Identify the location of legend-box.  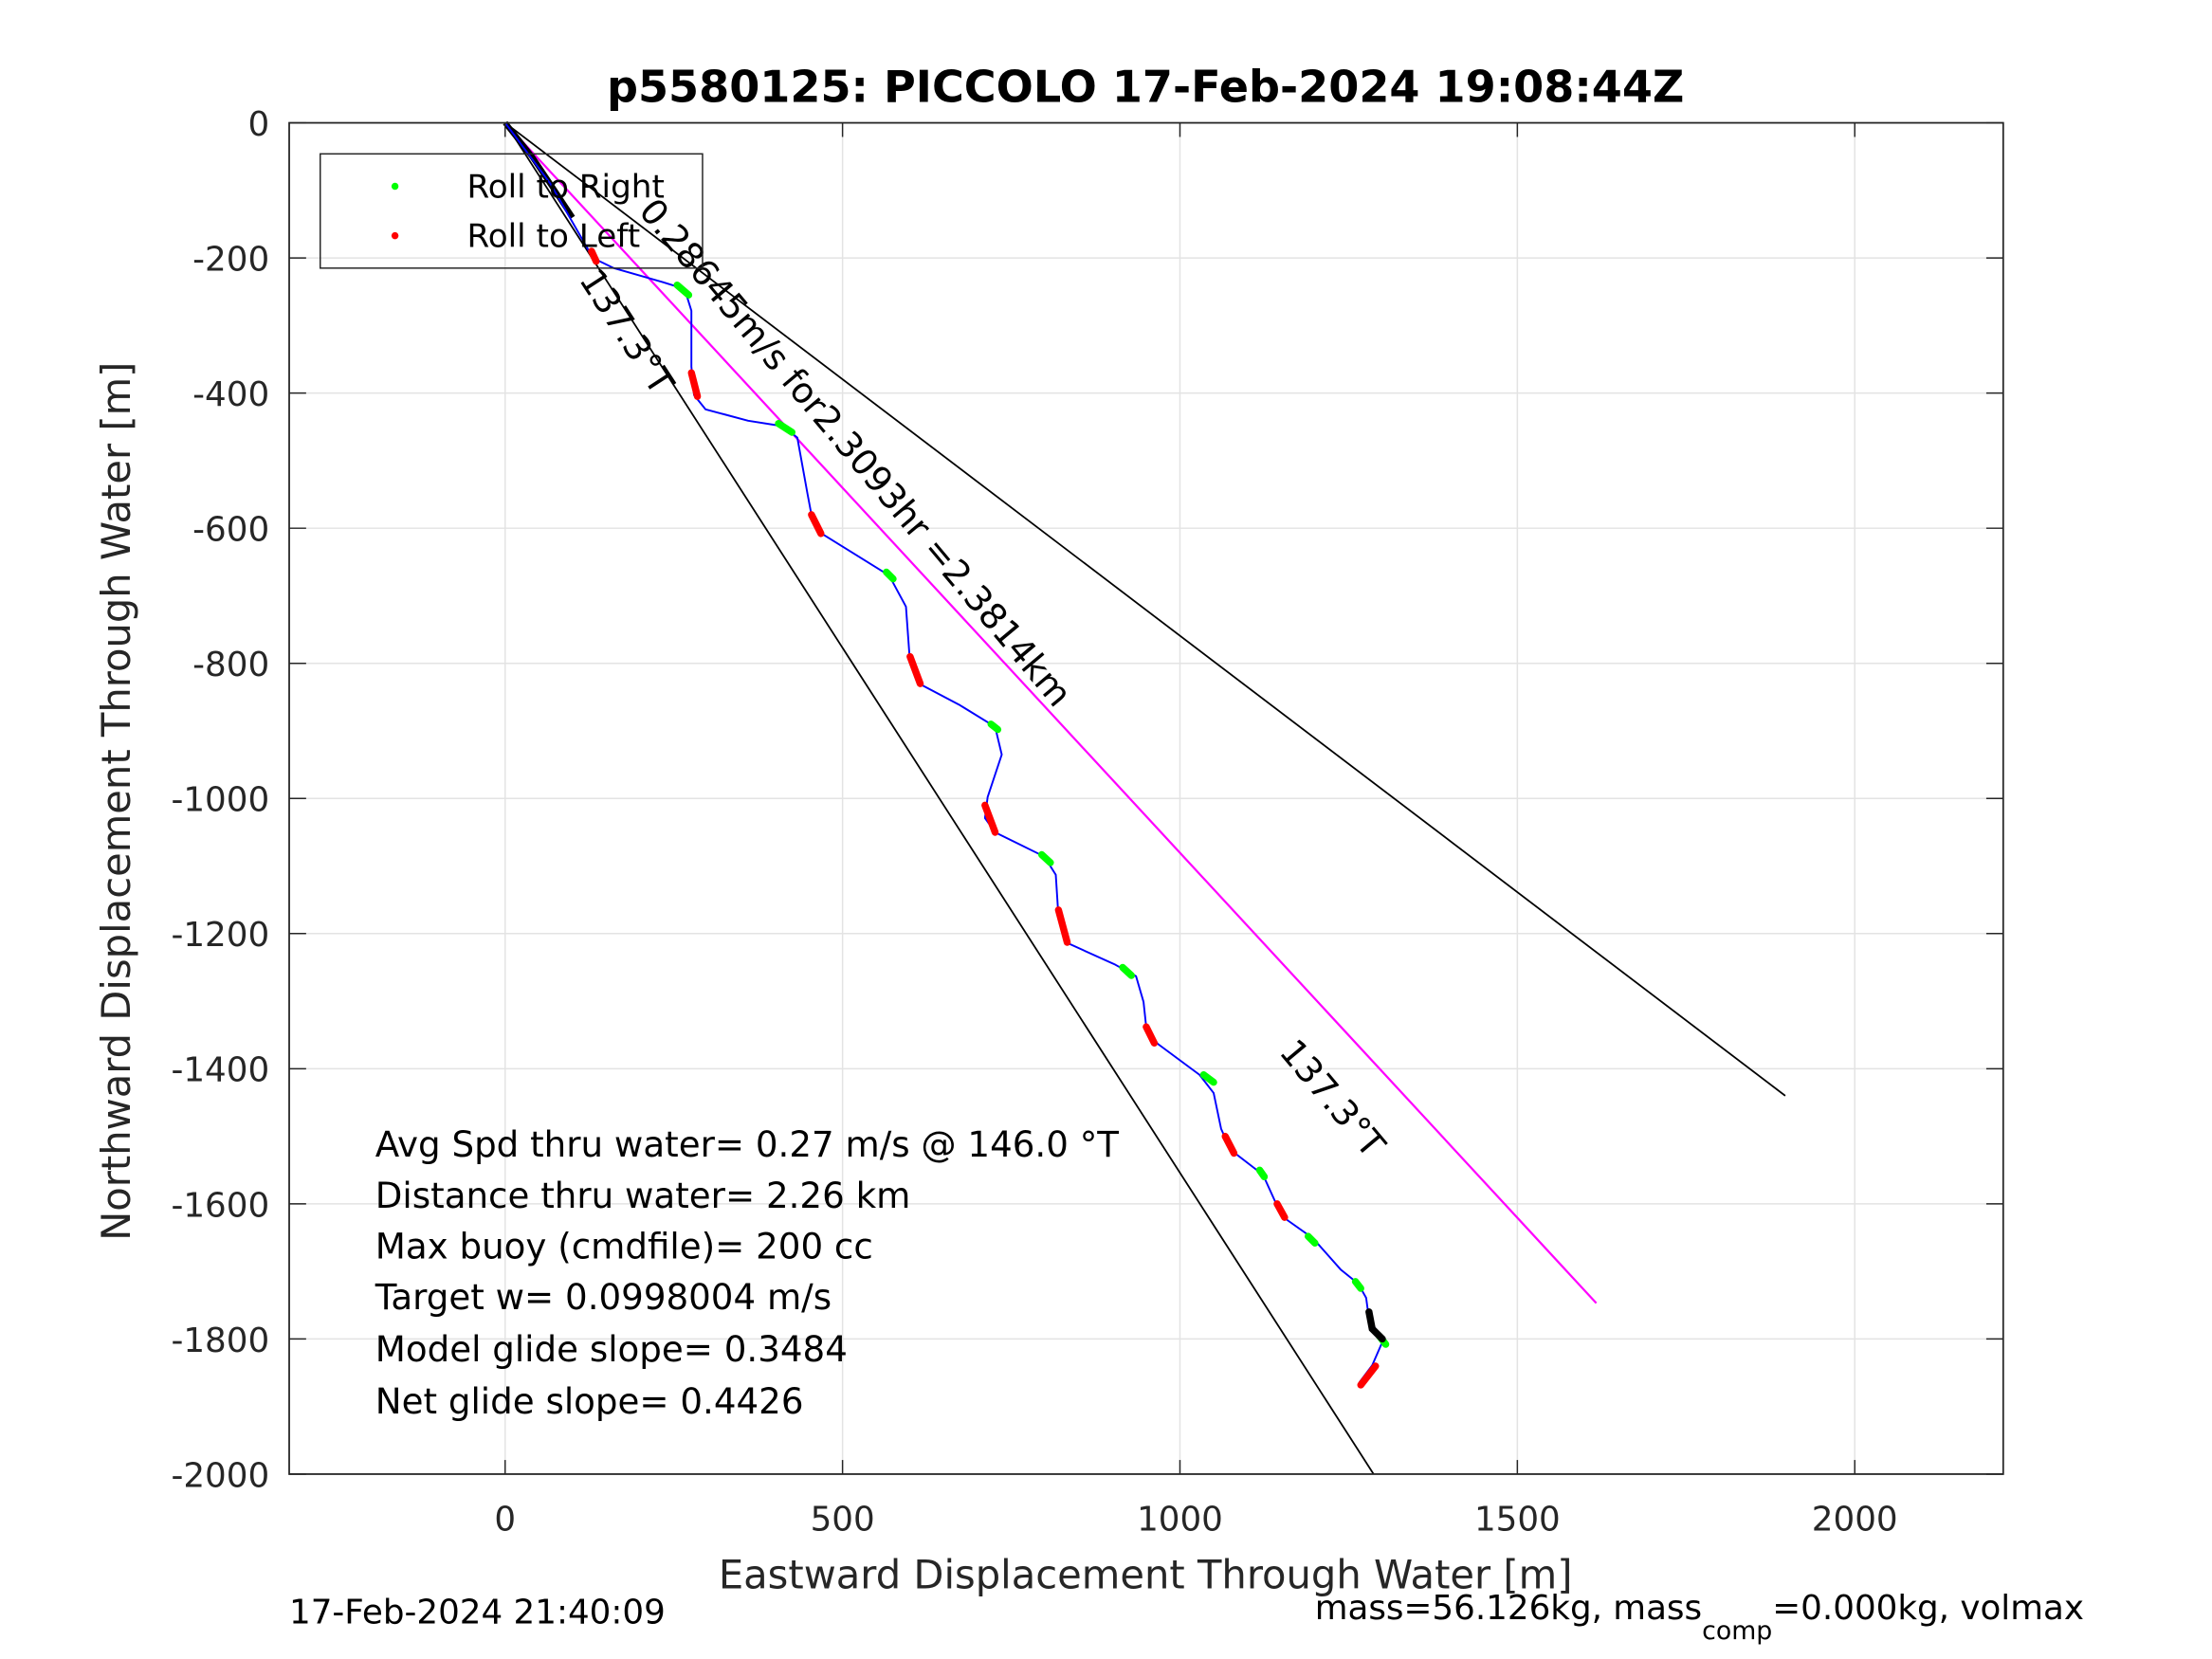
(512, 211).